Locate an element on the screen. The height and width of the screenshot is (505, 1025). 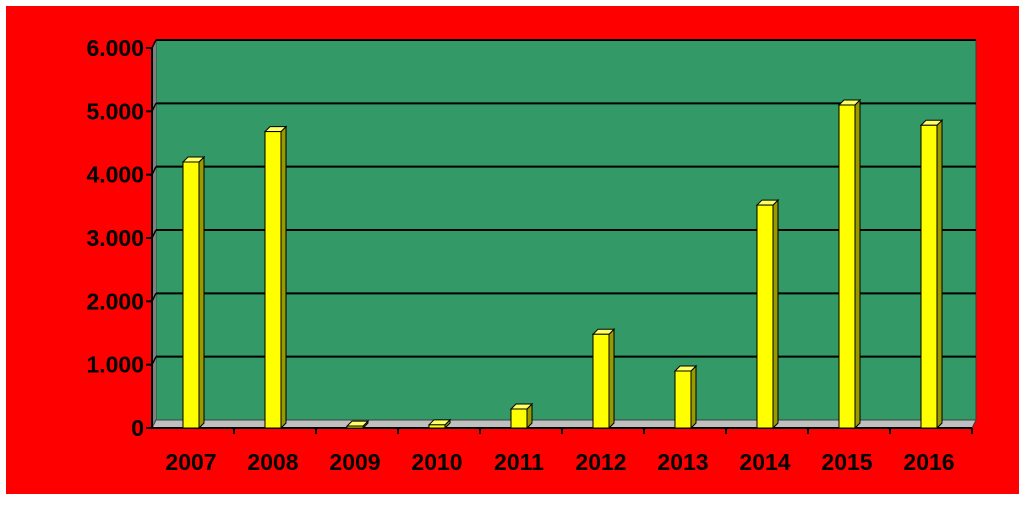
x-tick-label: 2007 is located at coordinates (190, 462).